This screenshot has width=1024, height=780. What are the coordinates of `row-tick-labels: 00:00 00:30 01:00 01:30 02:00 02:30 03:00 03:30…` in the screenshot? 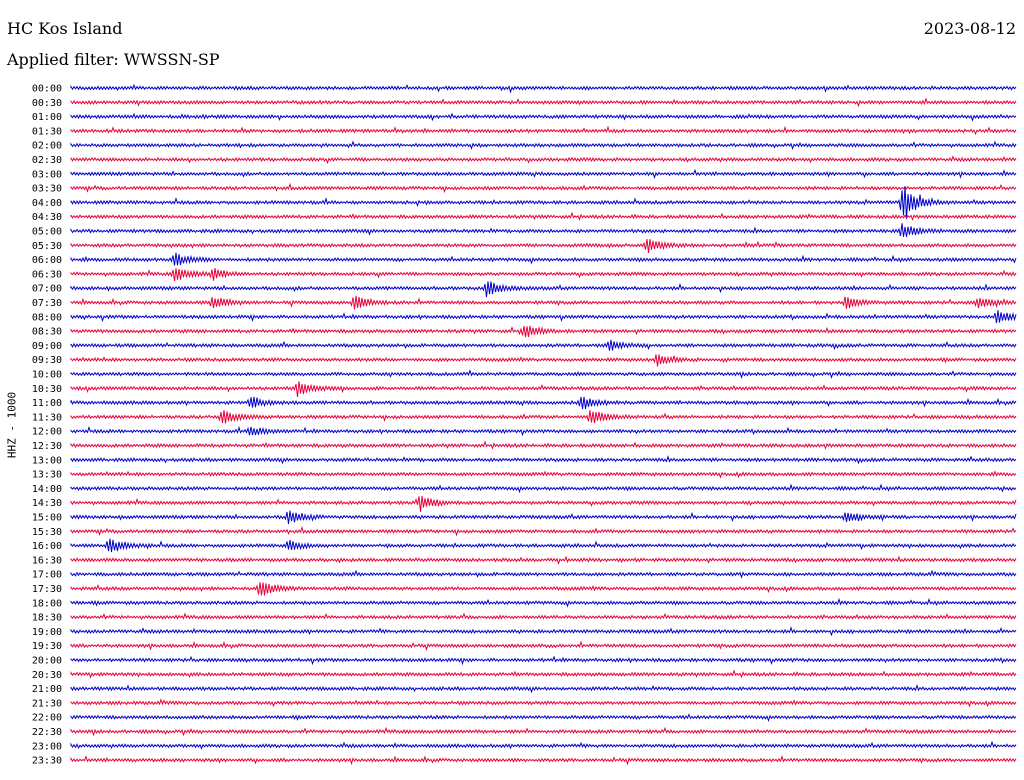 It's located at (47, 425).